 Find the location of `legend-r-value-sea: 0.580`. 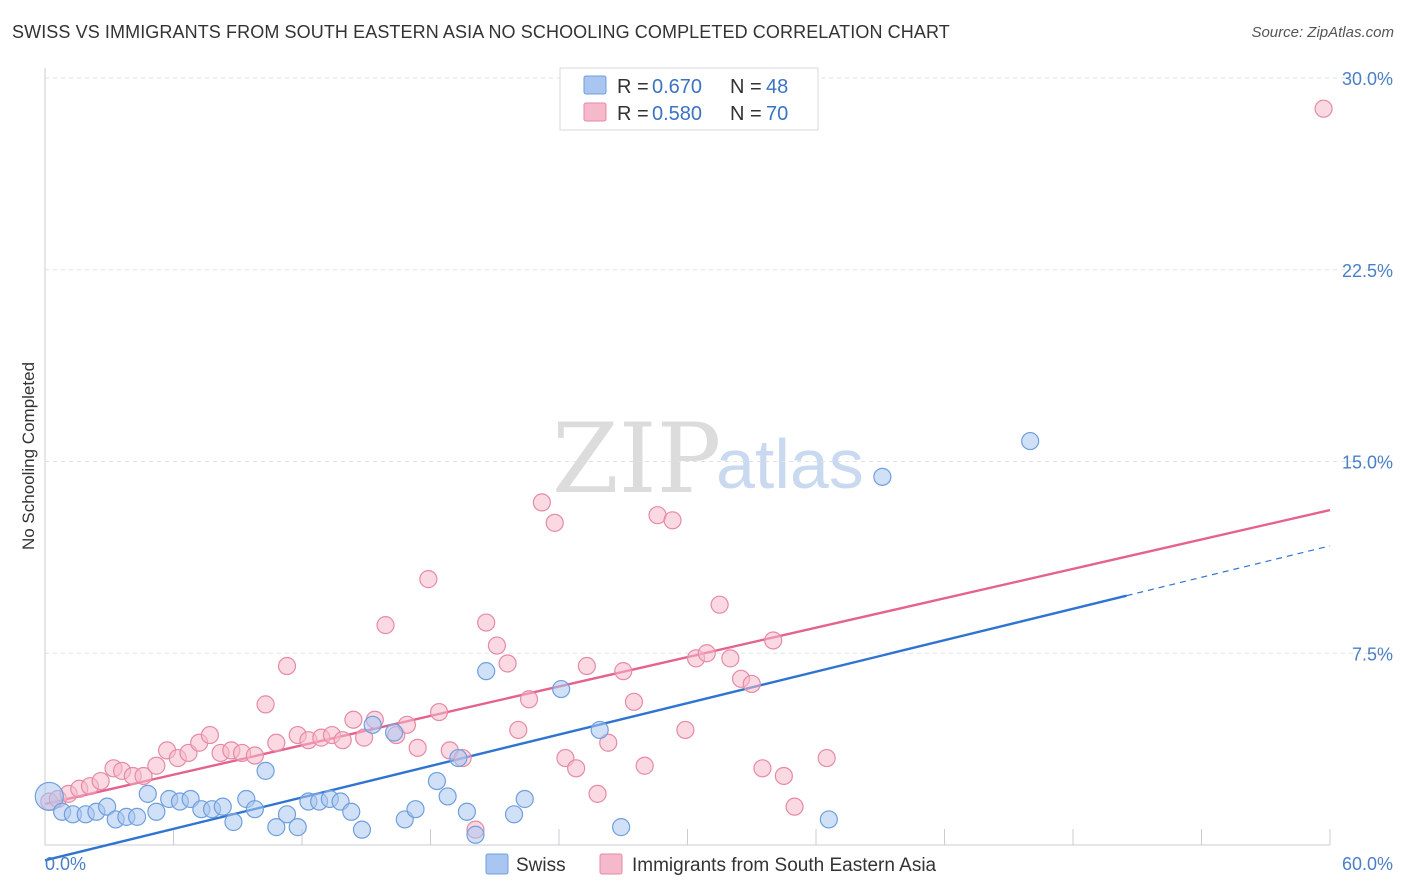

legend-r-value-sea: 0.580 is located at coordinates (677, 114).